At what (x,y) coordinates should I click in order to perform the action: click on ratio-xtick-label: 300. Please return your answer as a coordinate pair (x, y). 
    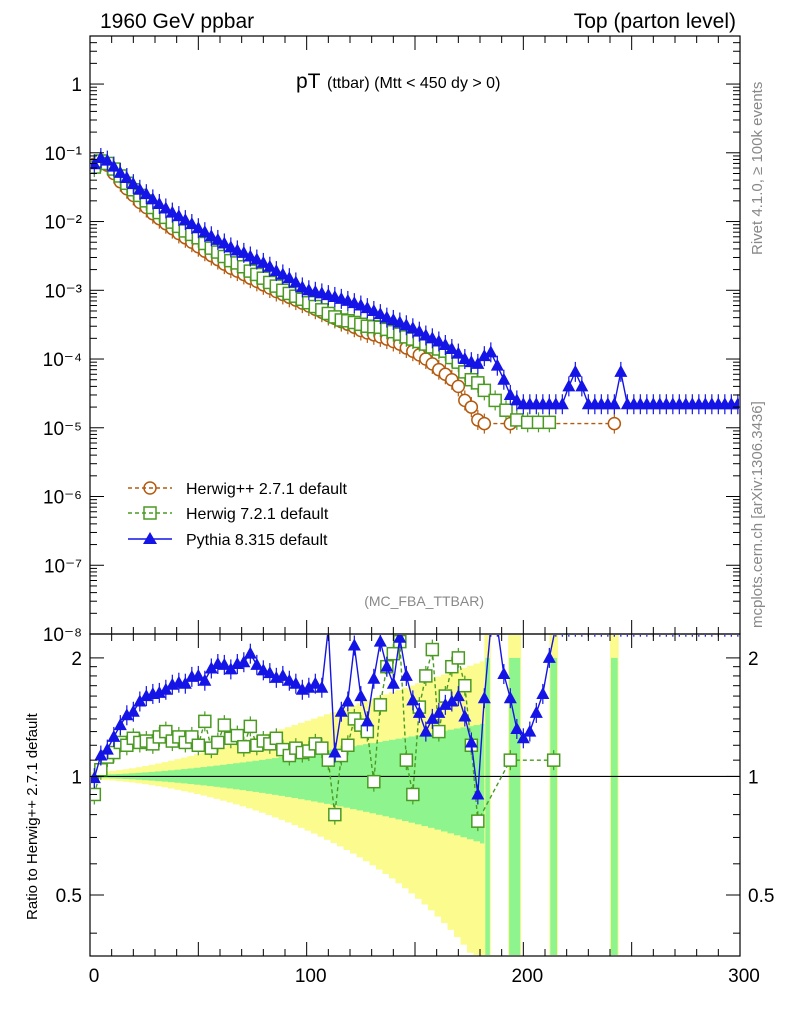
    Looking at the image, I should click on (744, 976).